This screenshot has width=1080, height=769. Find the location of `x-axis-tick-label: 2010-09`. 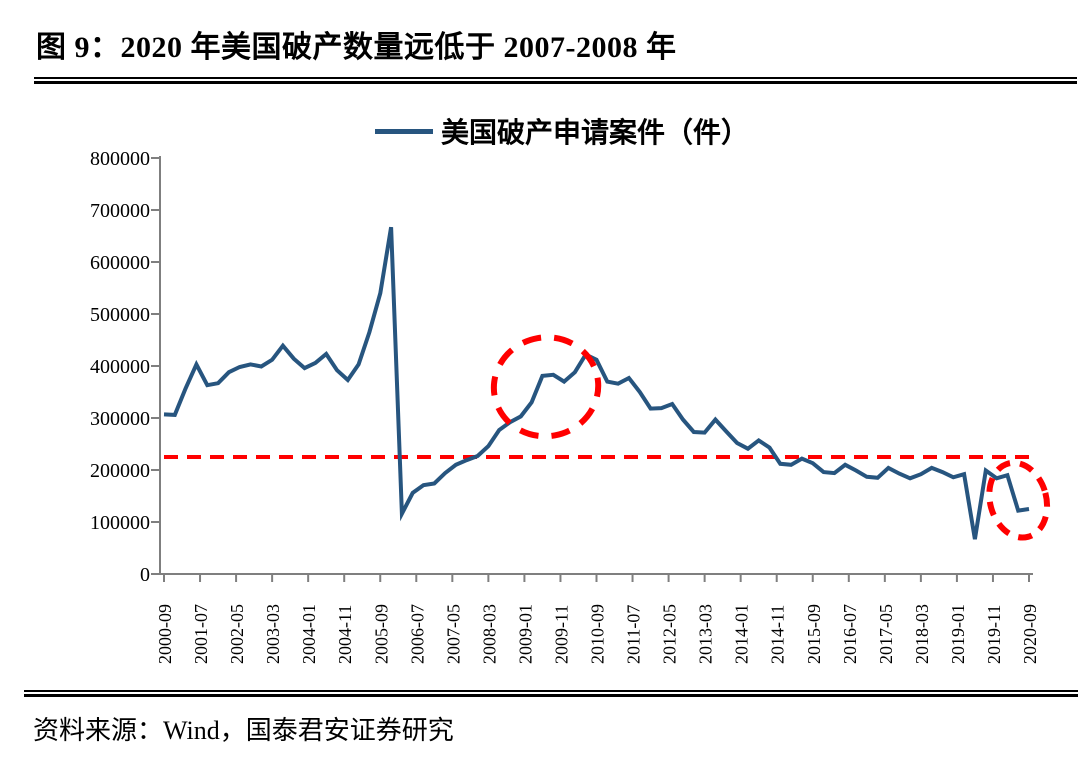

x-axis-tick-label: 2010-09 is located at coordinates (598, 634).